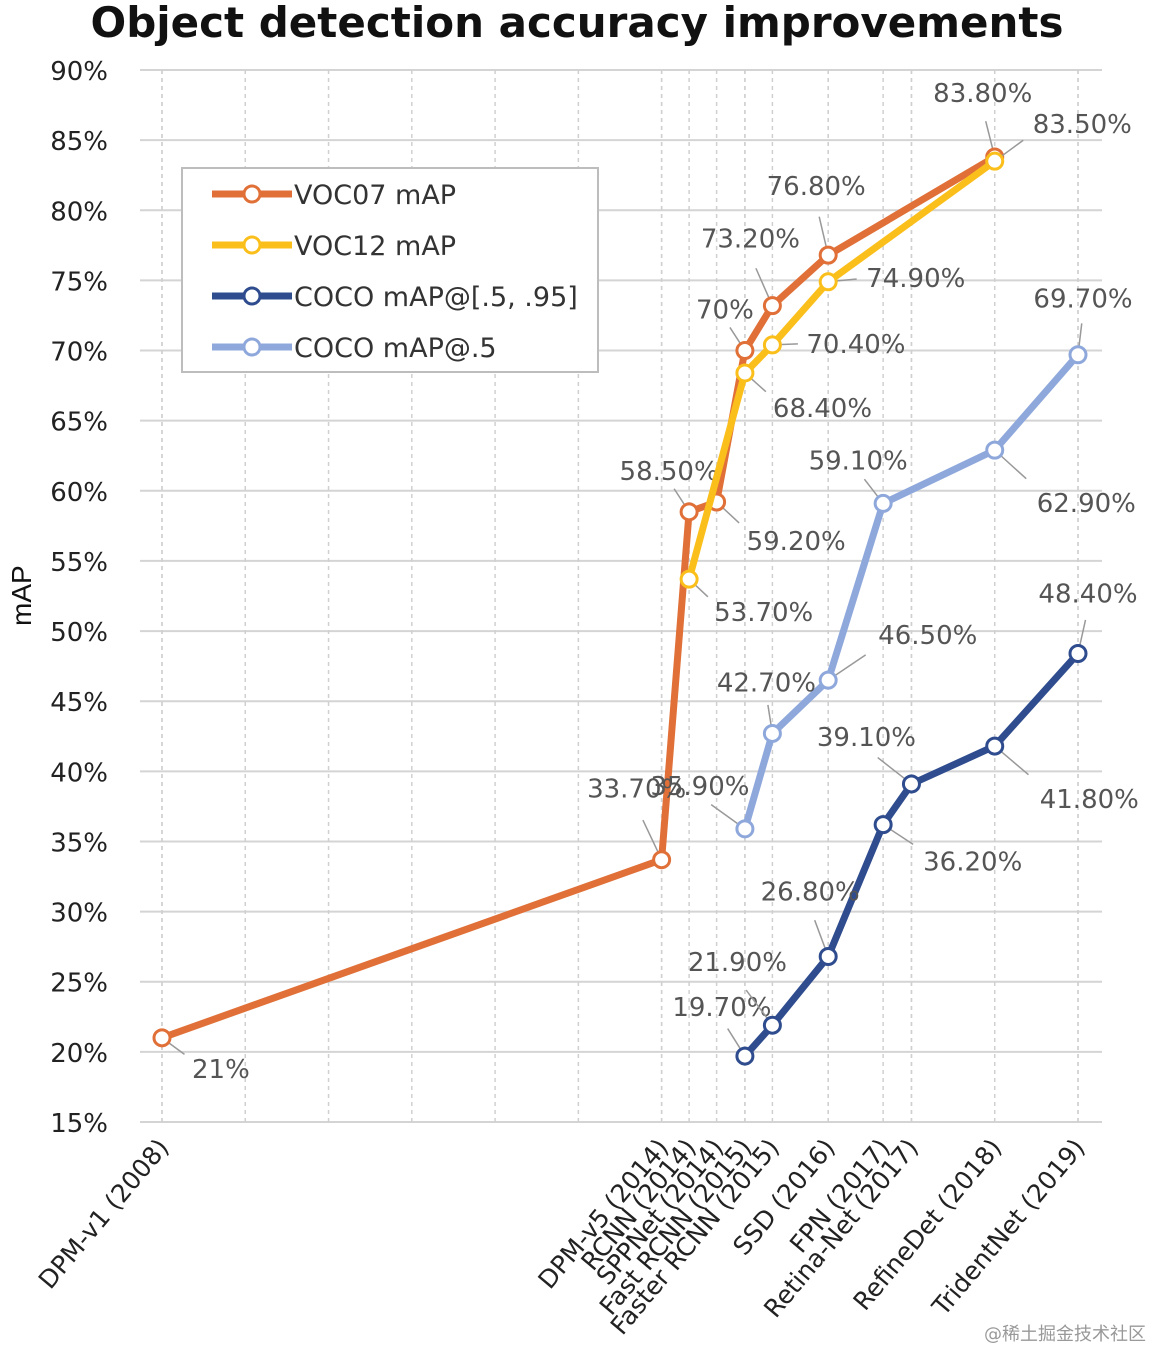 Image resolution: width=1154 pixels, height=1356 pixels. I want to click on legend-label: VOC12 mAP, so click(375, 246).